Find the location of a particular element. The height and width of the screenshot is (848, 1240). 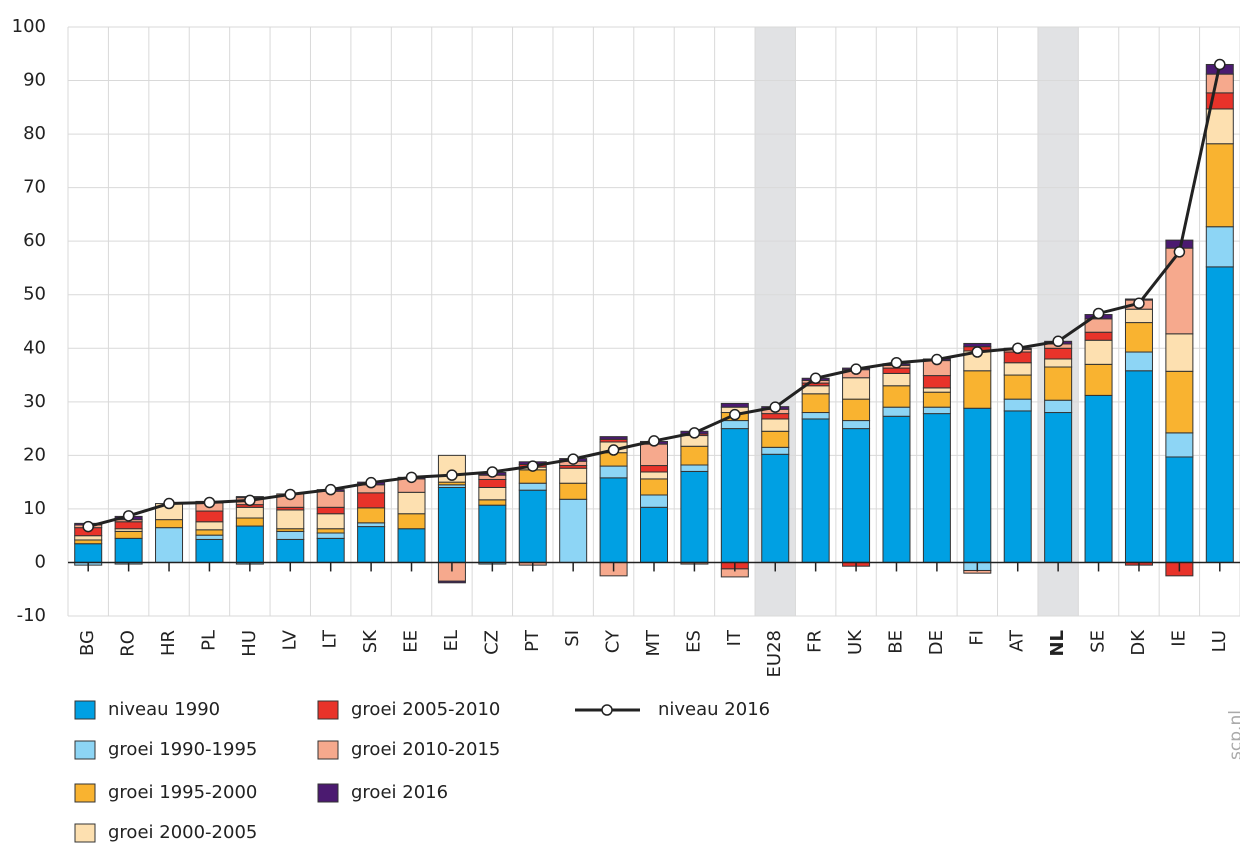

legend-label: groei 1990-1995 is located at coordinates (182, 749).